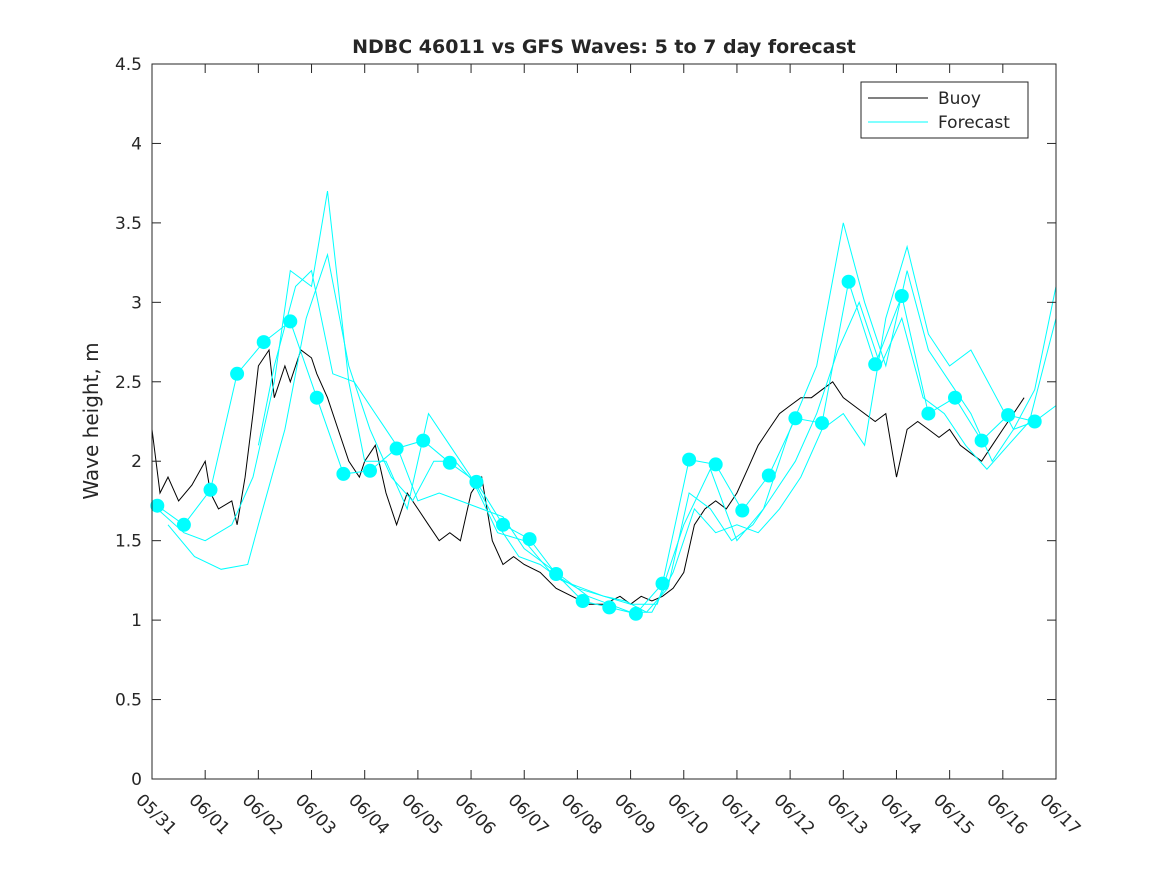 This screenshot has width=1167, height=879. I want to click on y-tick-label: 2, so click(136, 462).